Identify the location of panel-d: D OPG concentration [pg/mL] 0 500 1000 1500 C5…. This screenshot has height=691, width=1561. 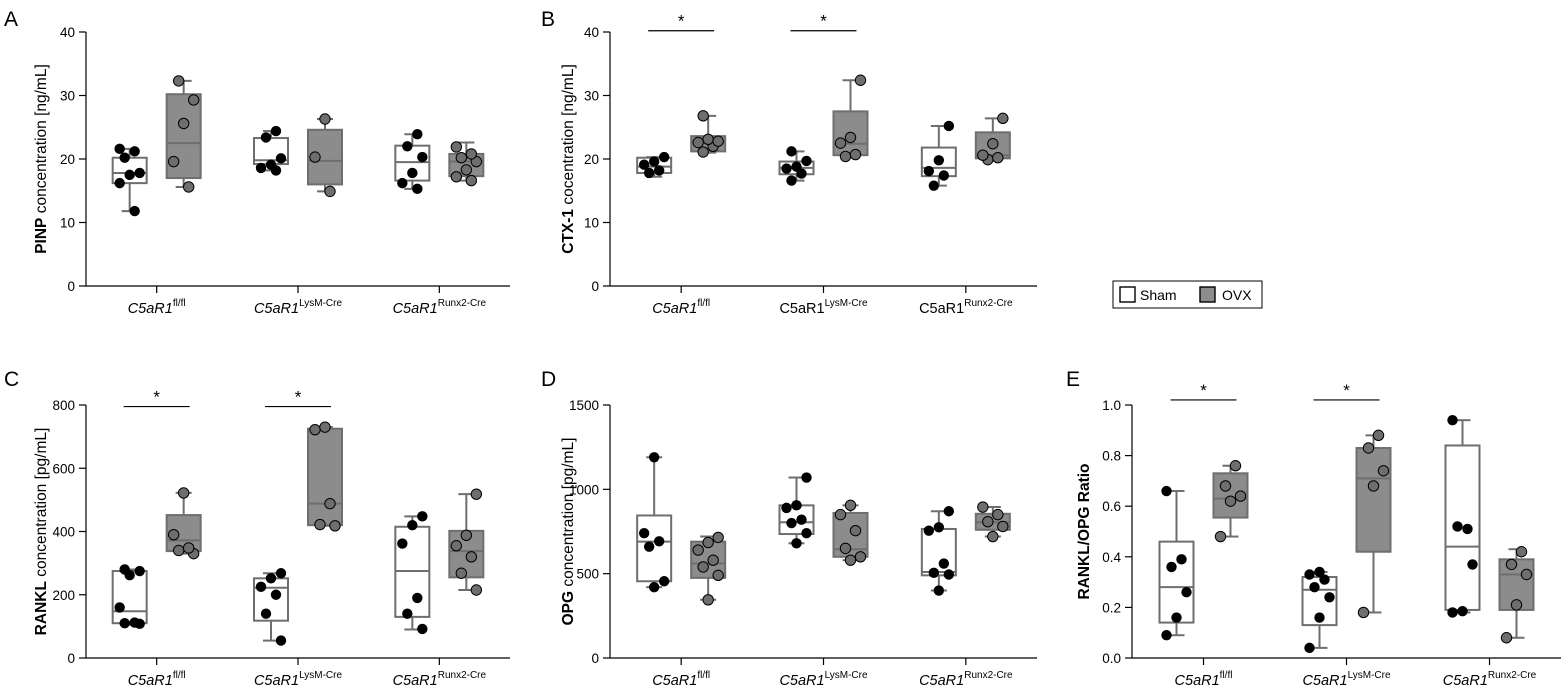
(789, 528).